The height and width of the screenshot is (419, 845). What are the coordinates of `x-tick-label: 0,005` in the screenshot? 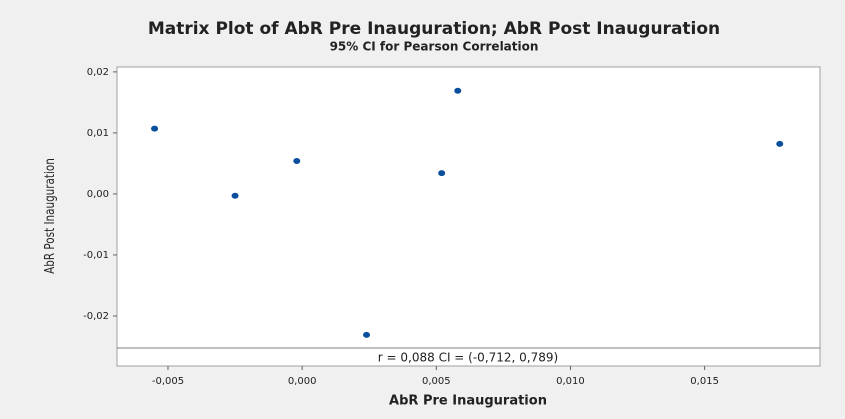 It's located at (436, 381).